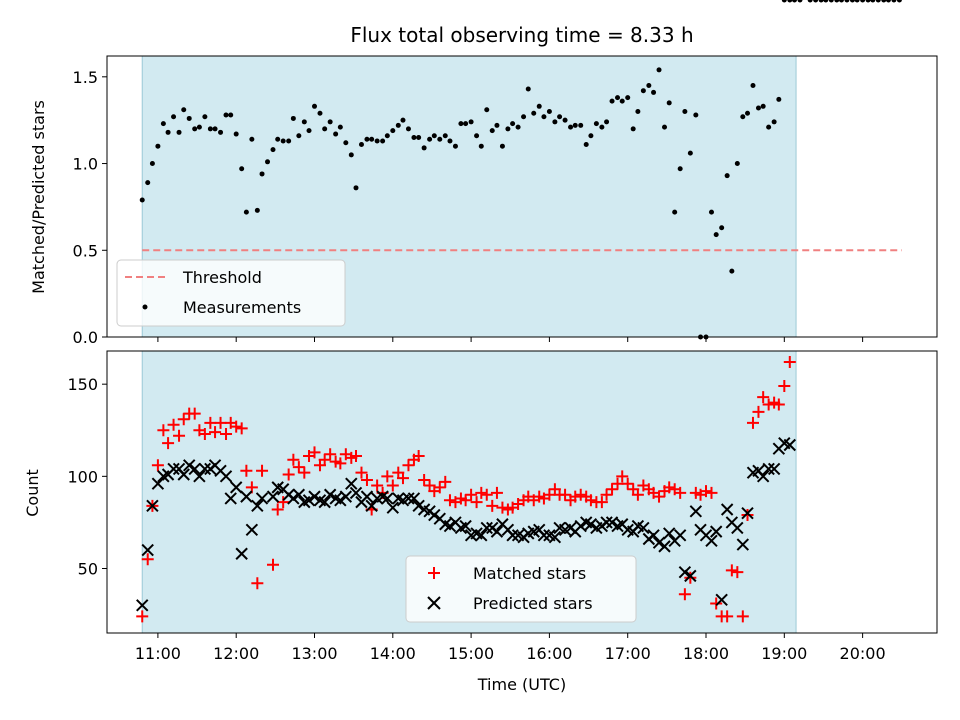 This screenshot has height=720, width=960. What do you see at coordinates (88, 568) in the screenshot?
I see `bottom-y-tick-label: 50` at bounding box center [88, 568].